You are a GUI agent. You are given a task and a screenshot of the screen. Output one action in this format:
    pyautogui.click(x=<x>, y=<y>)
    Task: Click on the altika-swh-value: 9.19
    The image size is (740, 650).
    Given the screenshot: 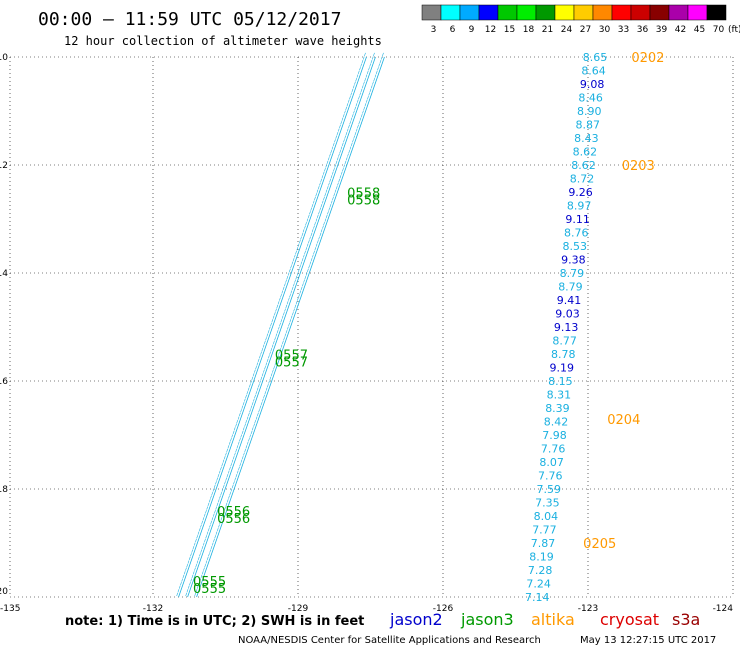 What is the action you would take?
    pyautogui.click(x=562, y=368)
    